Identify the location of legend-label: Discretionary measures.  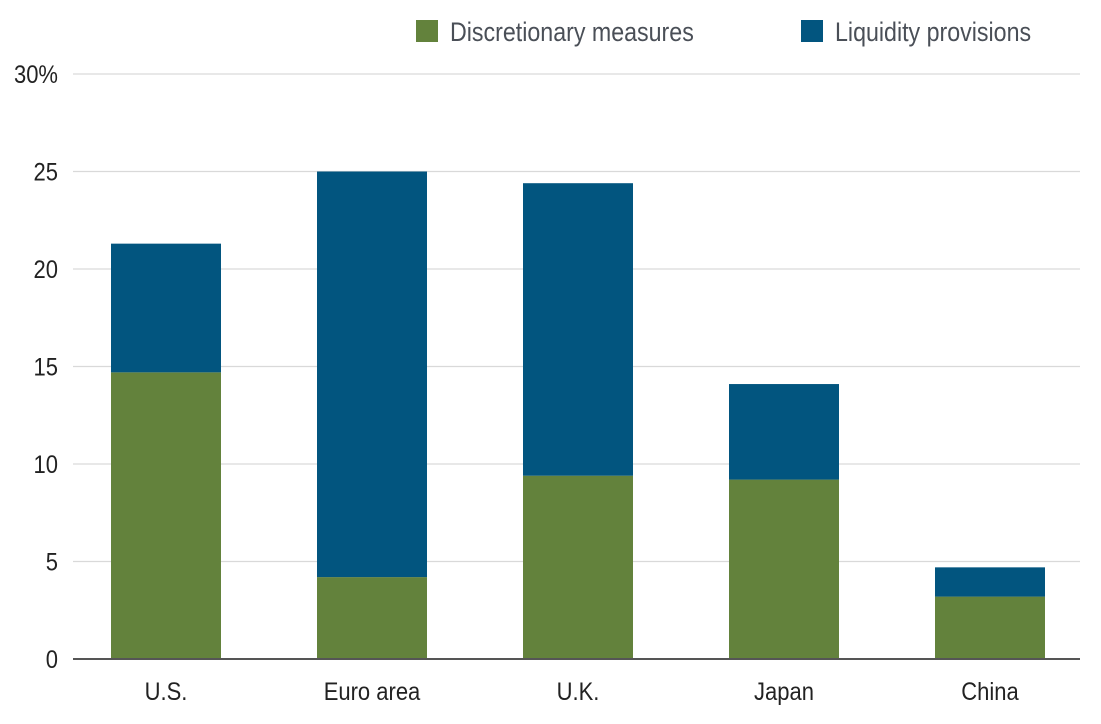
(572, 32).